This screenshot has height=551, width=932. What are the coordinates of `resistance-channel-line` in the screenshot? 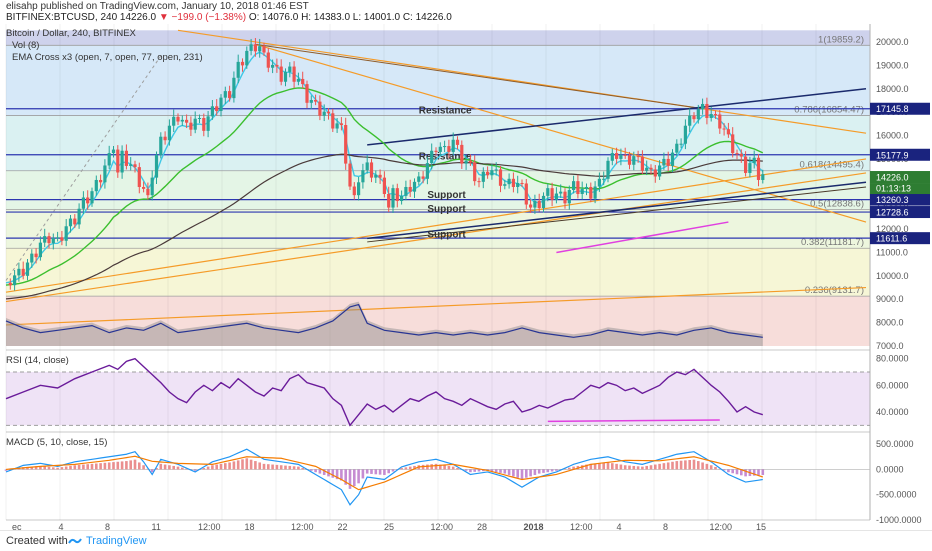 It's located at (617, 117).